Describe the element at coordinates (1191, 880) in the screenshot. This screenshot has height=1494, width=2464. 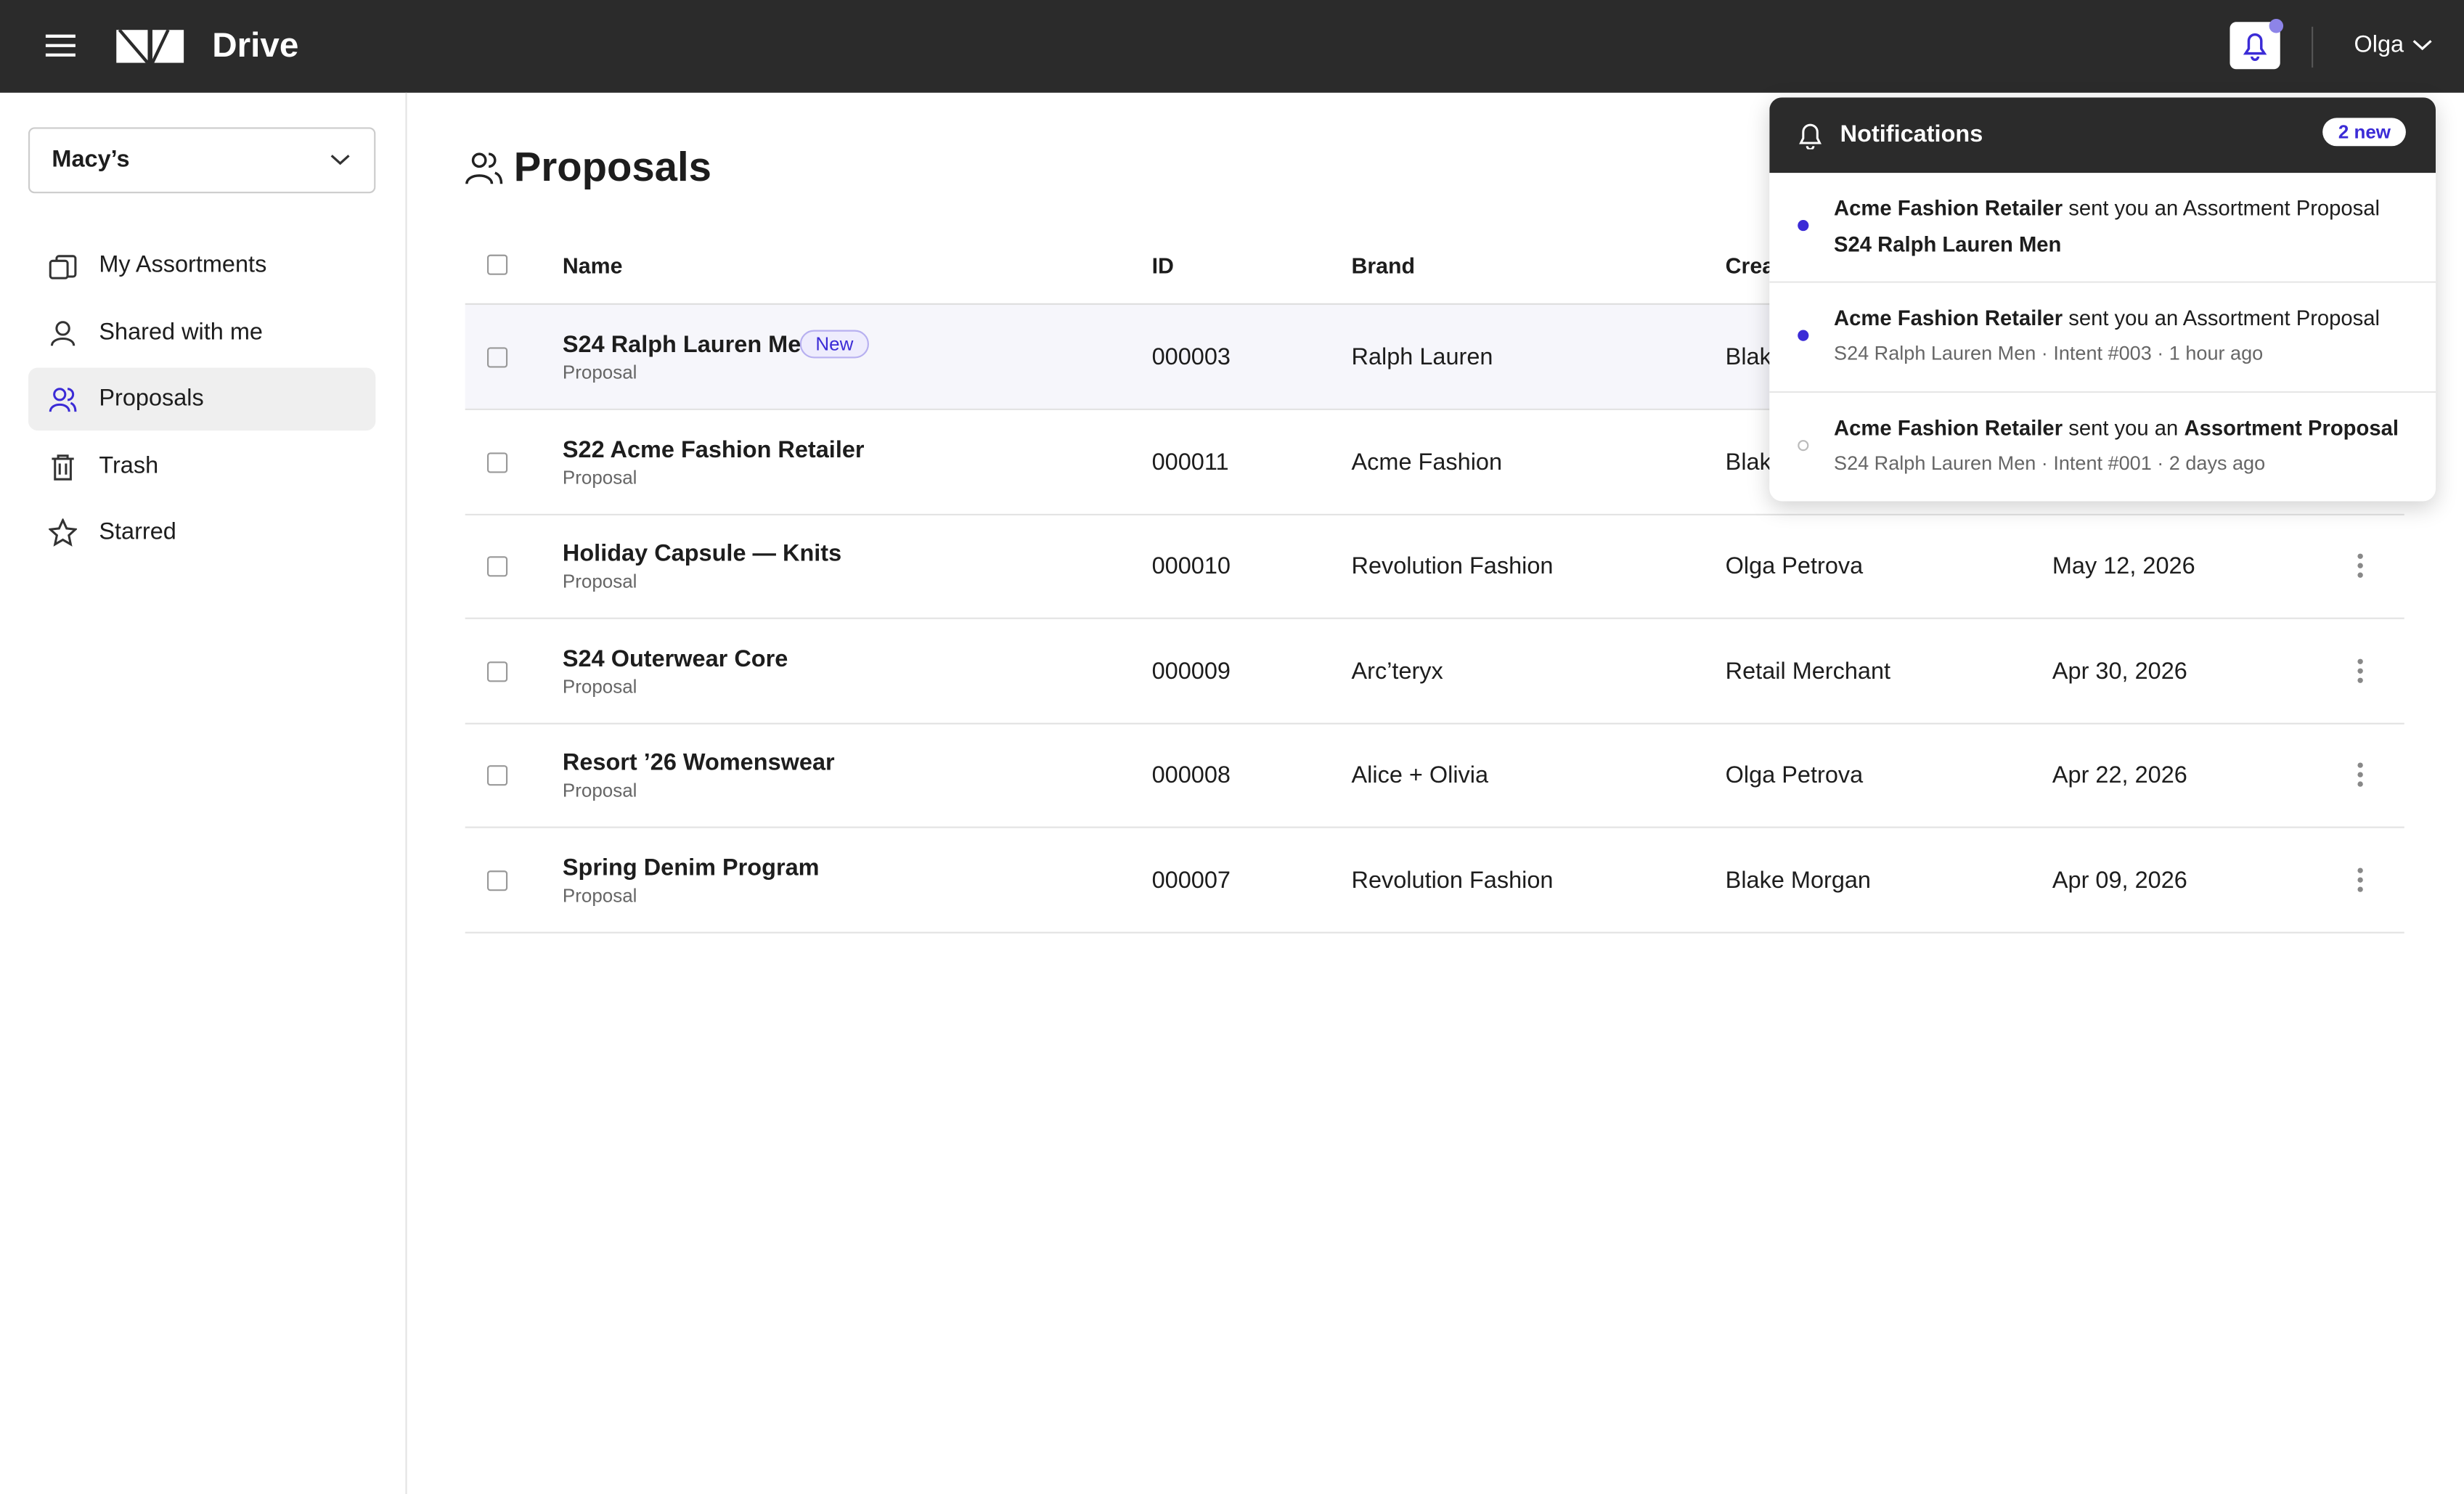
I see `row-id: 000007` at that location.